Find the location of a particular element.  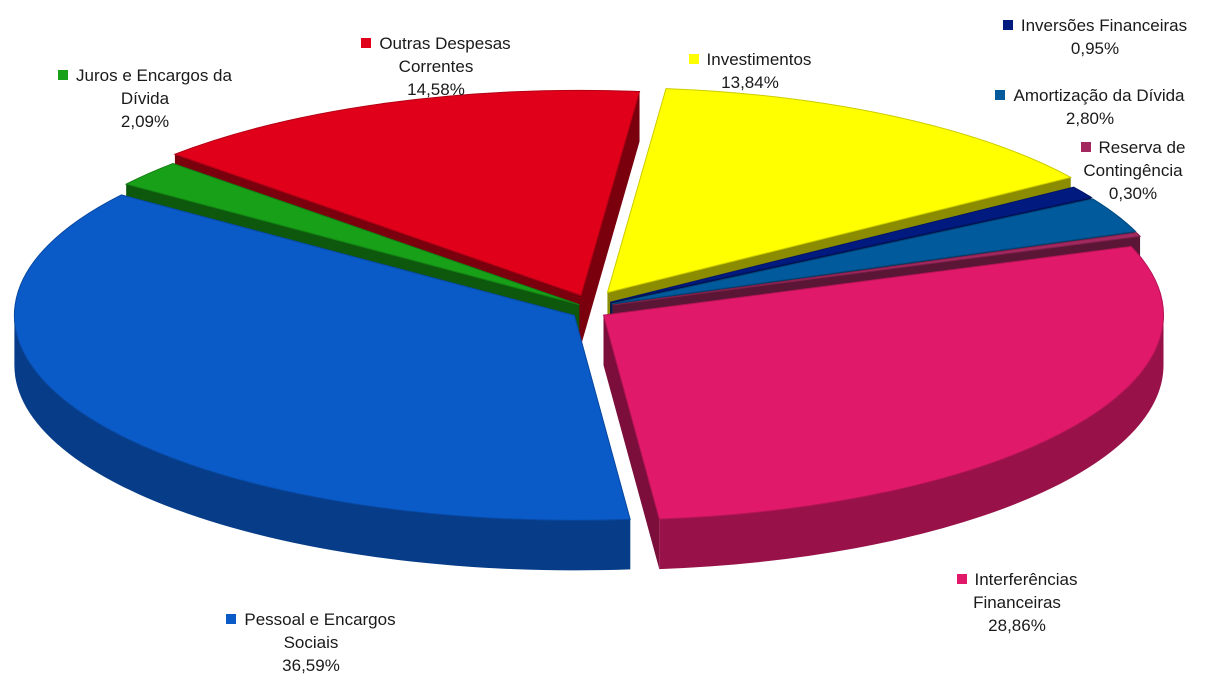

slice-label-text: Juros e Encargos da is located at coordinates (154, 75).